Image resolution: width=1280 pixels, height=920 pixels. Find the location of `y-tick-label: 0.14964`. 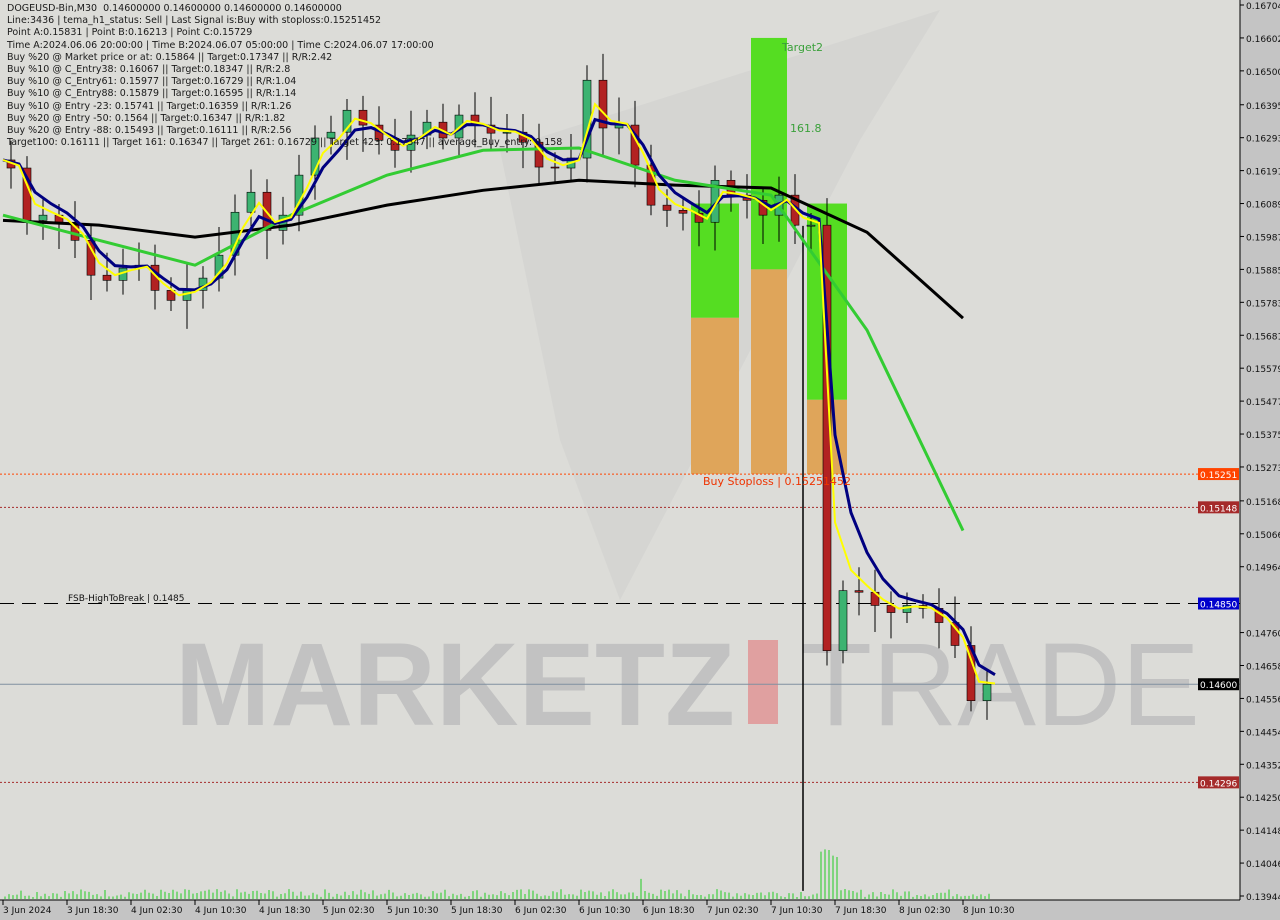

y-tick-label: 0.14964 is located at coordinates (1263, 569).